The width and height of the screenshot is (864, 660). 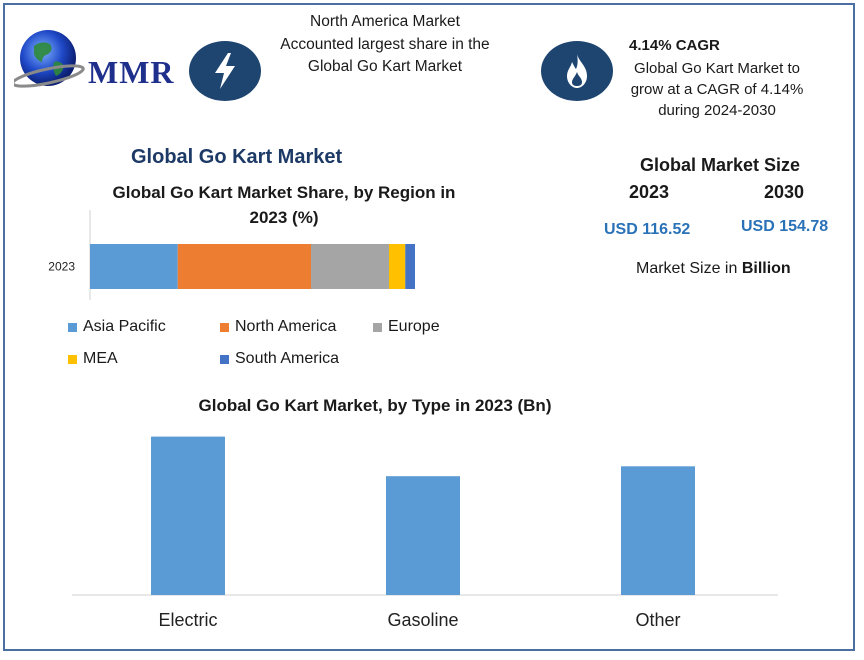 I want to click on x-tick-label: Electric, so click(x=187, y=620).